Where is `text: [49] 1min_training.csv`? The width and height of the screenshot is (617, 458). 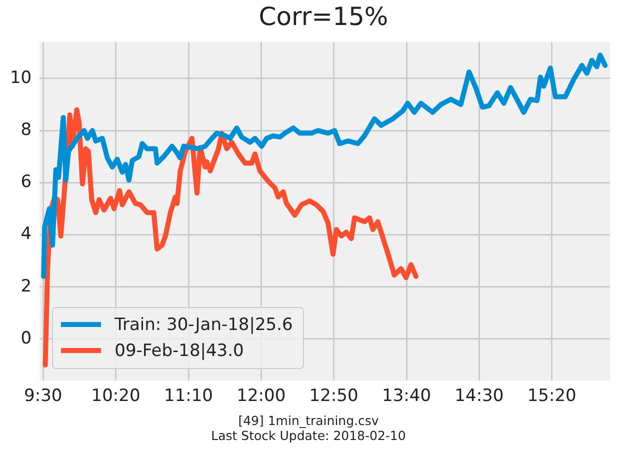
text: [49] 1min_training.csv is located at coordinates (308, 420).